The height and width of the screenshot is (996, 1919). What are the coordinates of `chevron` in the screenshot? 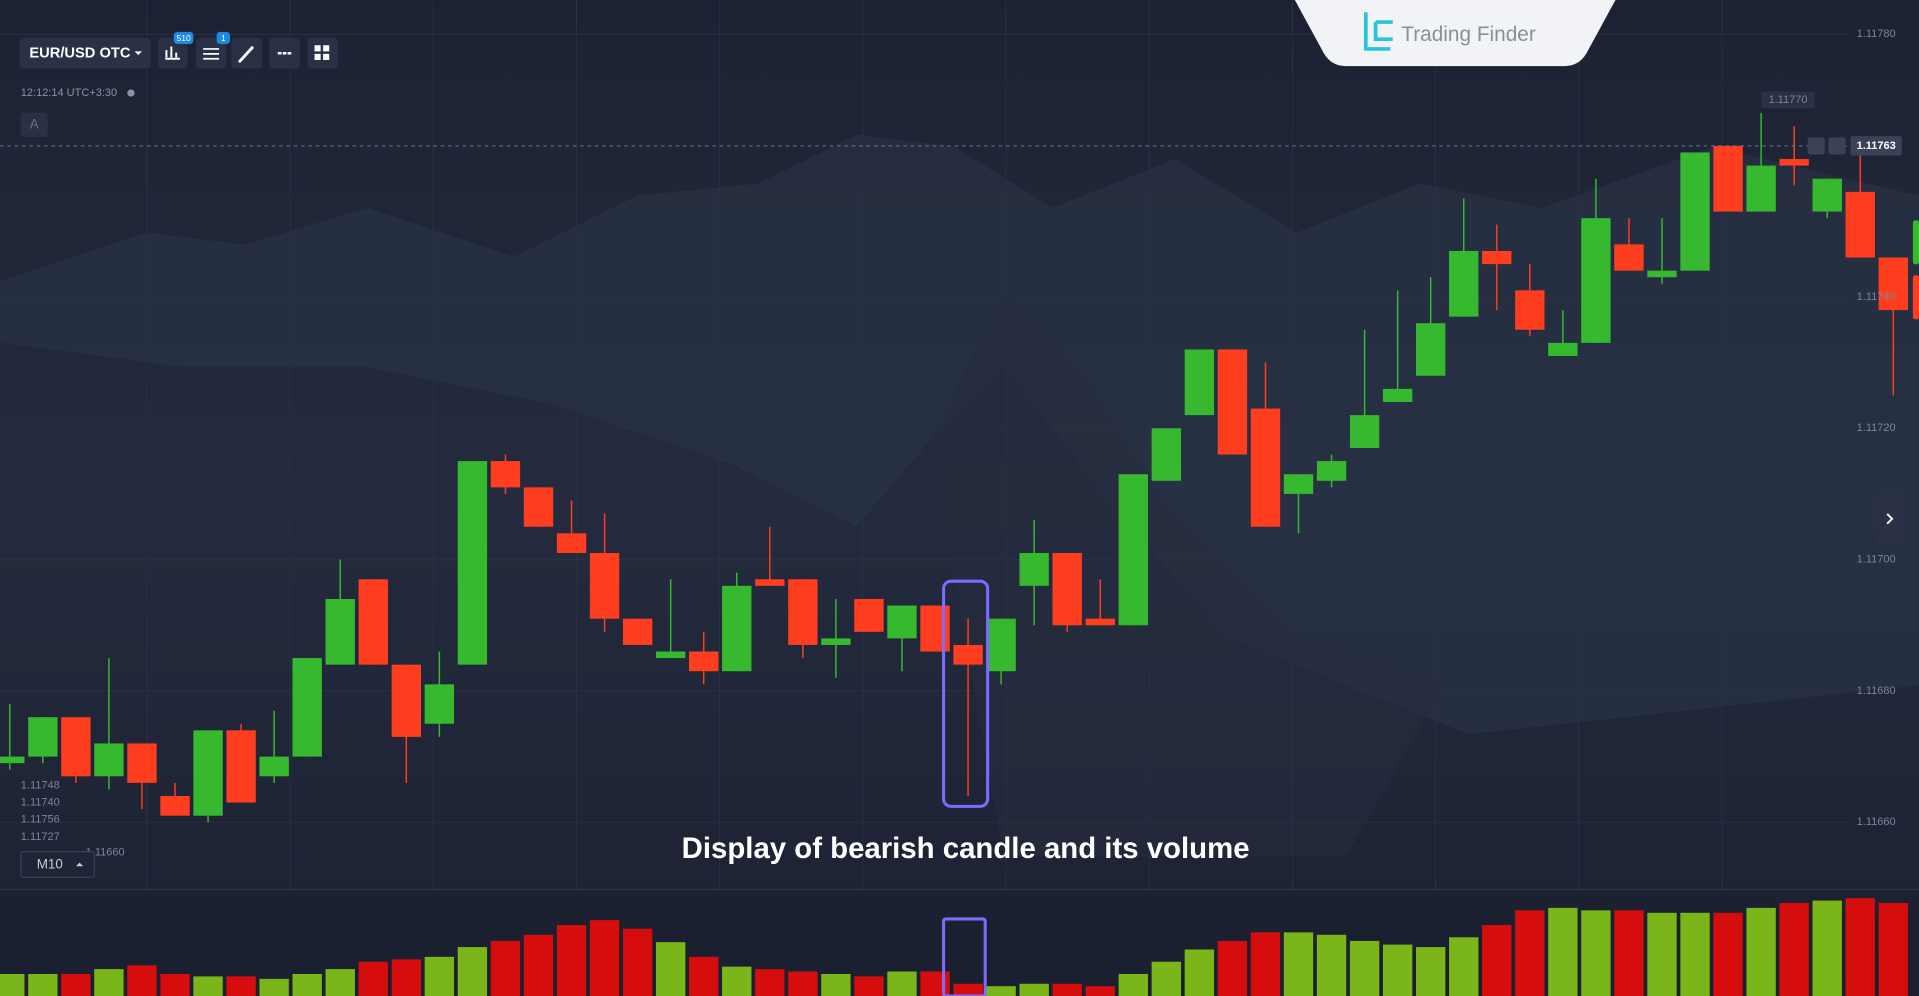 It's located at (1890, 519).